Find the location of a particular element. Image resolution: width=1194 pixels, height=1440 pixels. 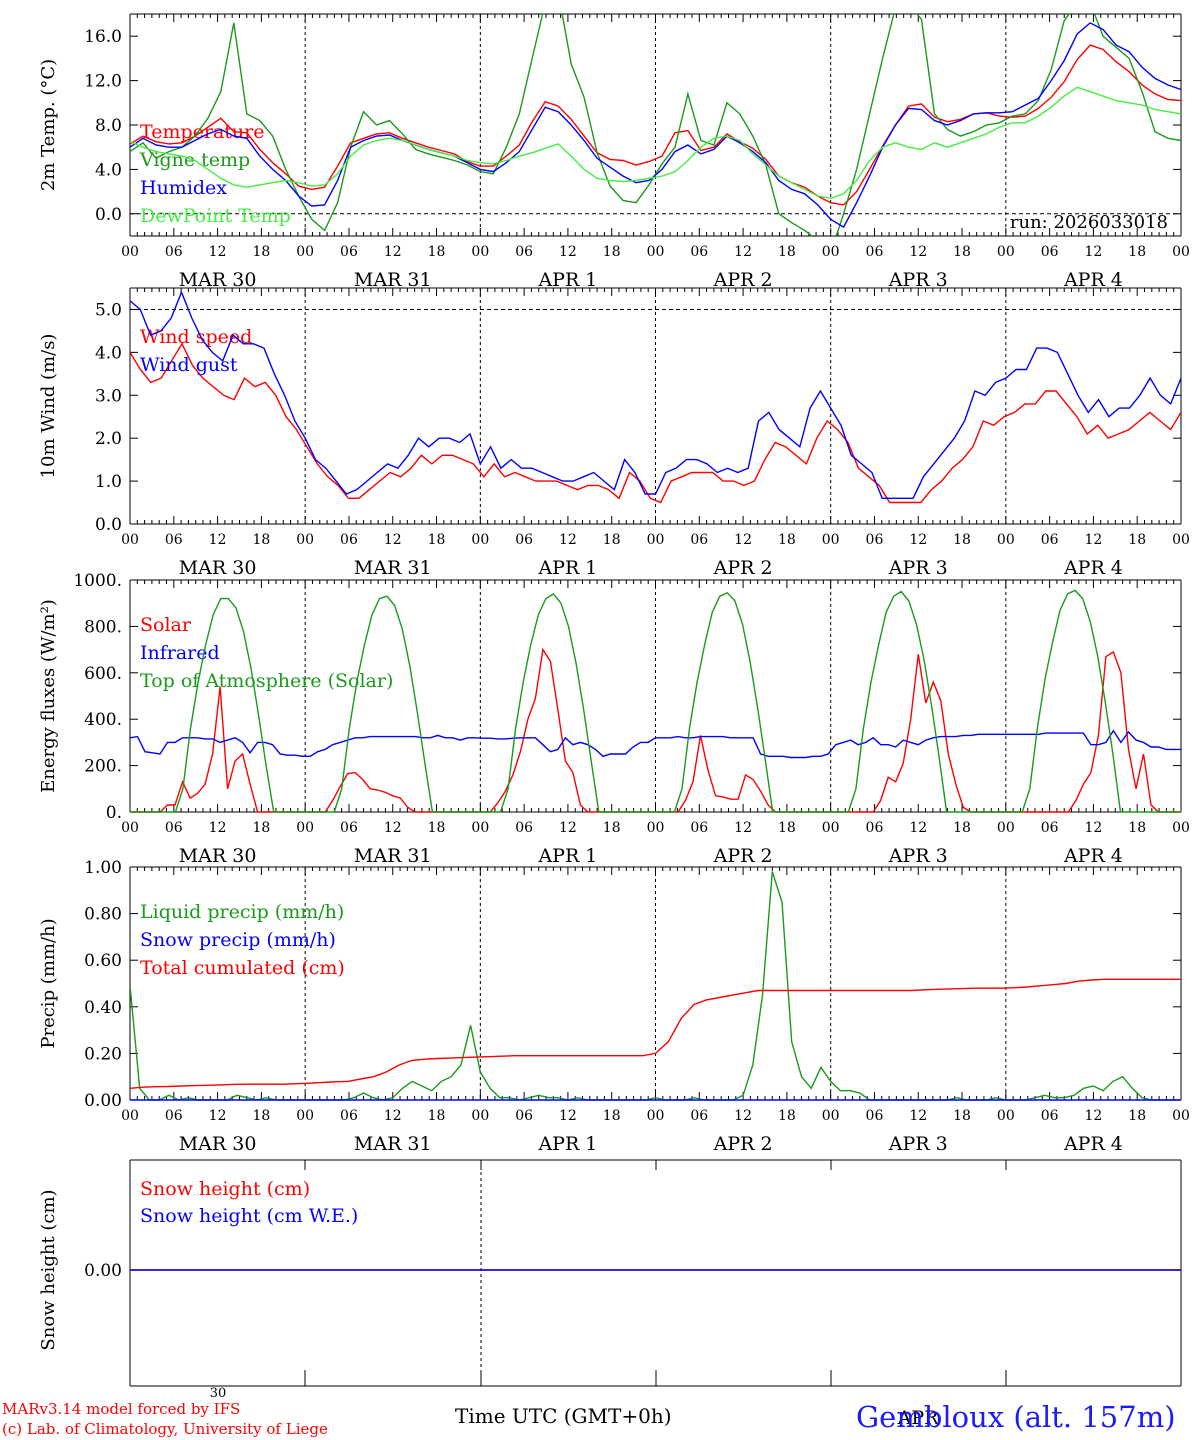

bottom-day-number: 30 is located at coordinates (218, 1393).